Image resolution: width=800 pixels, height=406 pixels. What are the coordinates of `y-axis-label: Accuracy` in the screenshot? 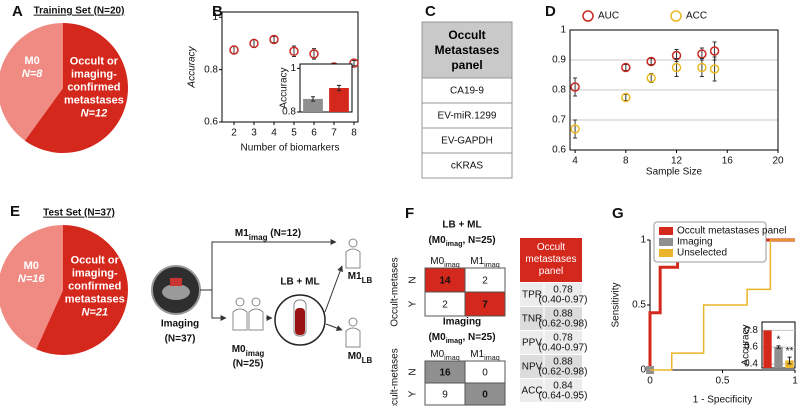 It's located at (284, 87).